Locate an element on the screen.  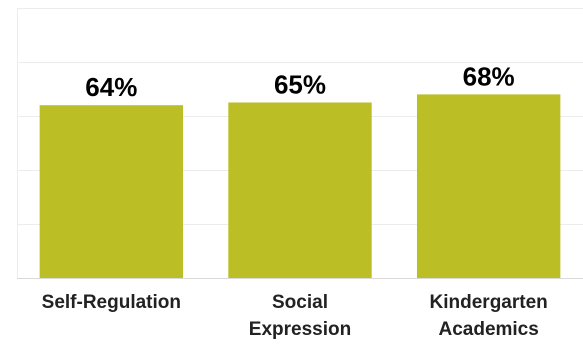
data-labels: 64% 65% 68% is located at coordinates (299, 81).